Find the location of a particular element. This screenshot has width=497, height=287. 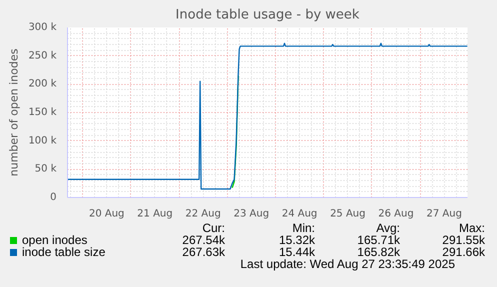

y-tick-label: 150 k is located at coordinates (42, 112).